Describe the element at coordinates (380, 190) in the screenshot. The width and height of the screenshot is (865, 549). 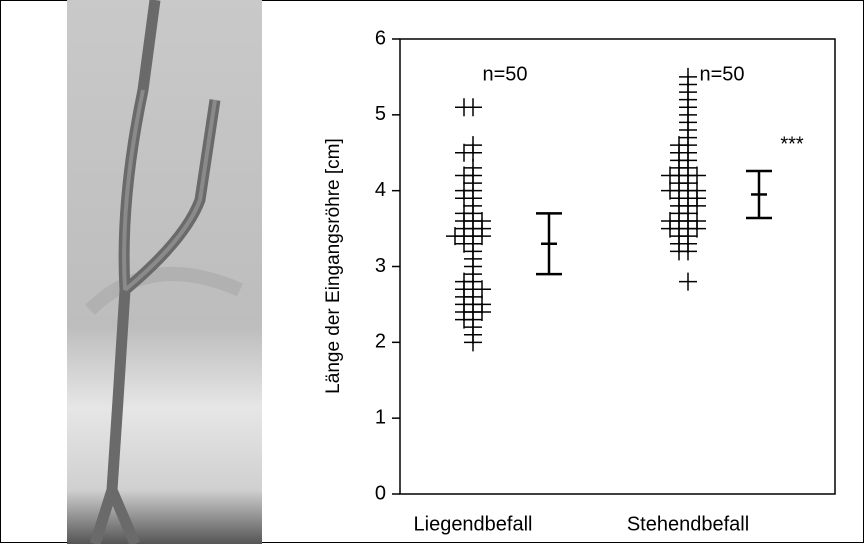
I see `y-tick-label: 4` at that location.